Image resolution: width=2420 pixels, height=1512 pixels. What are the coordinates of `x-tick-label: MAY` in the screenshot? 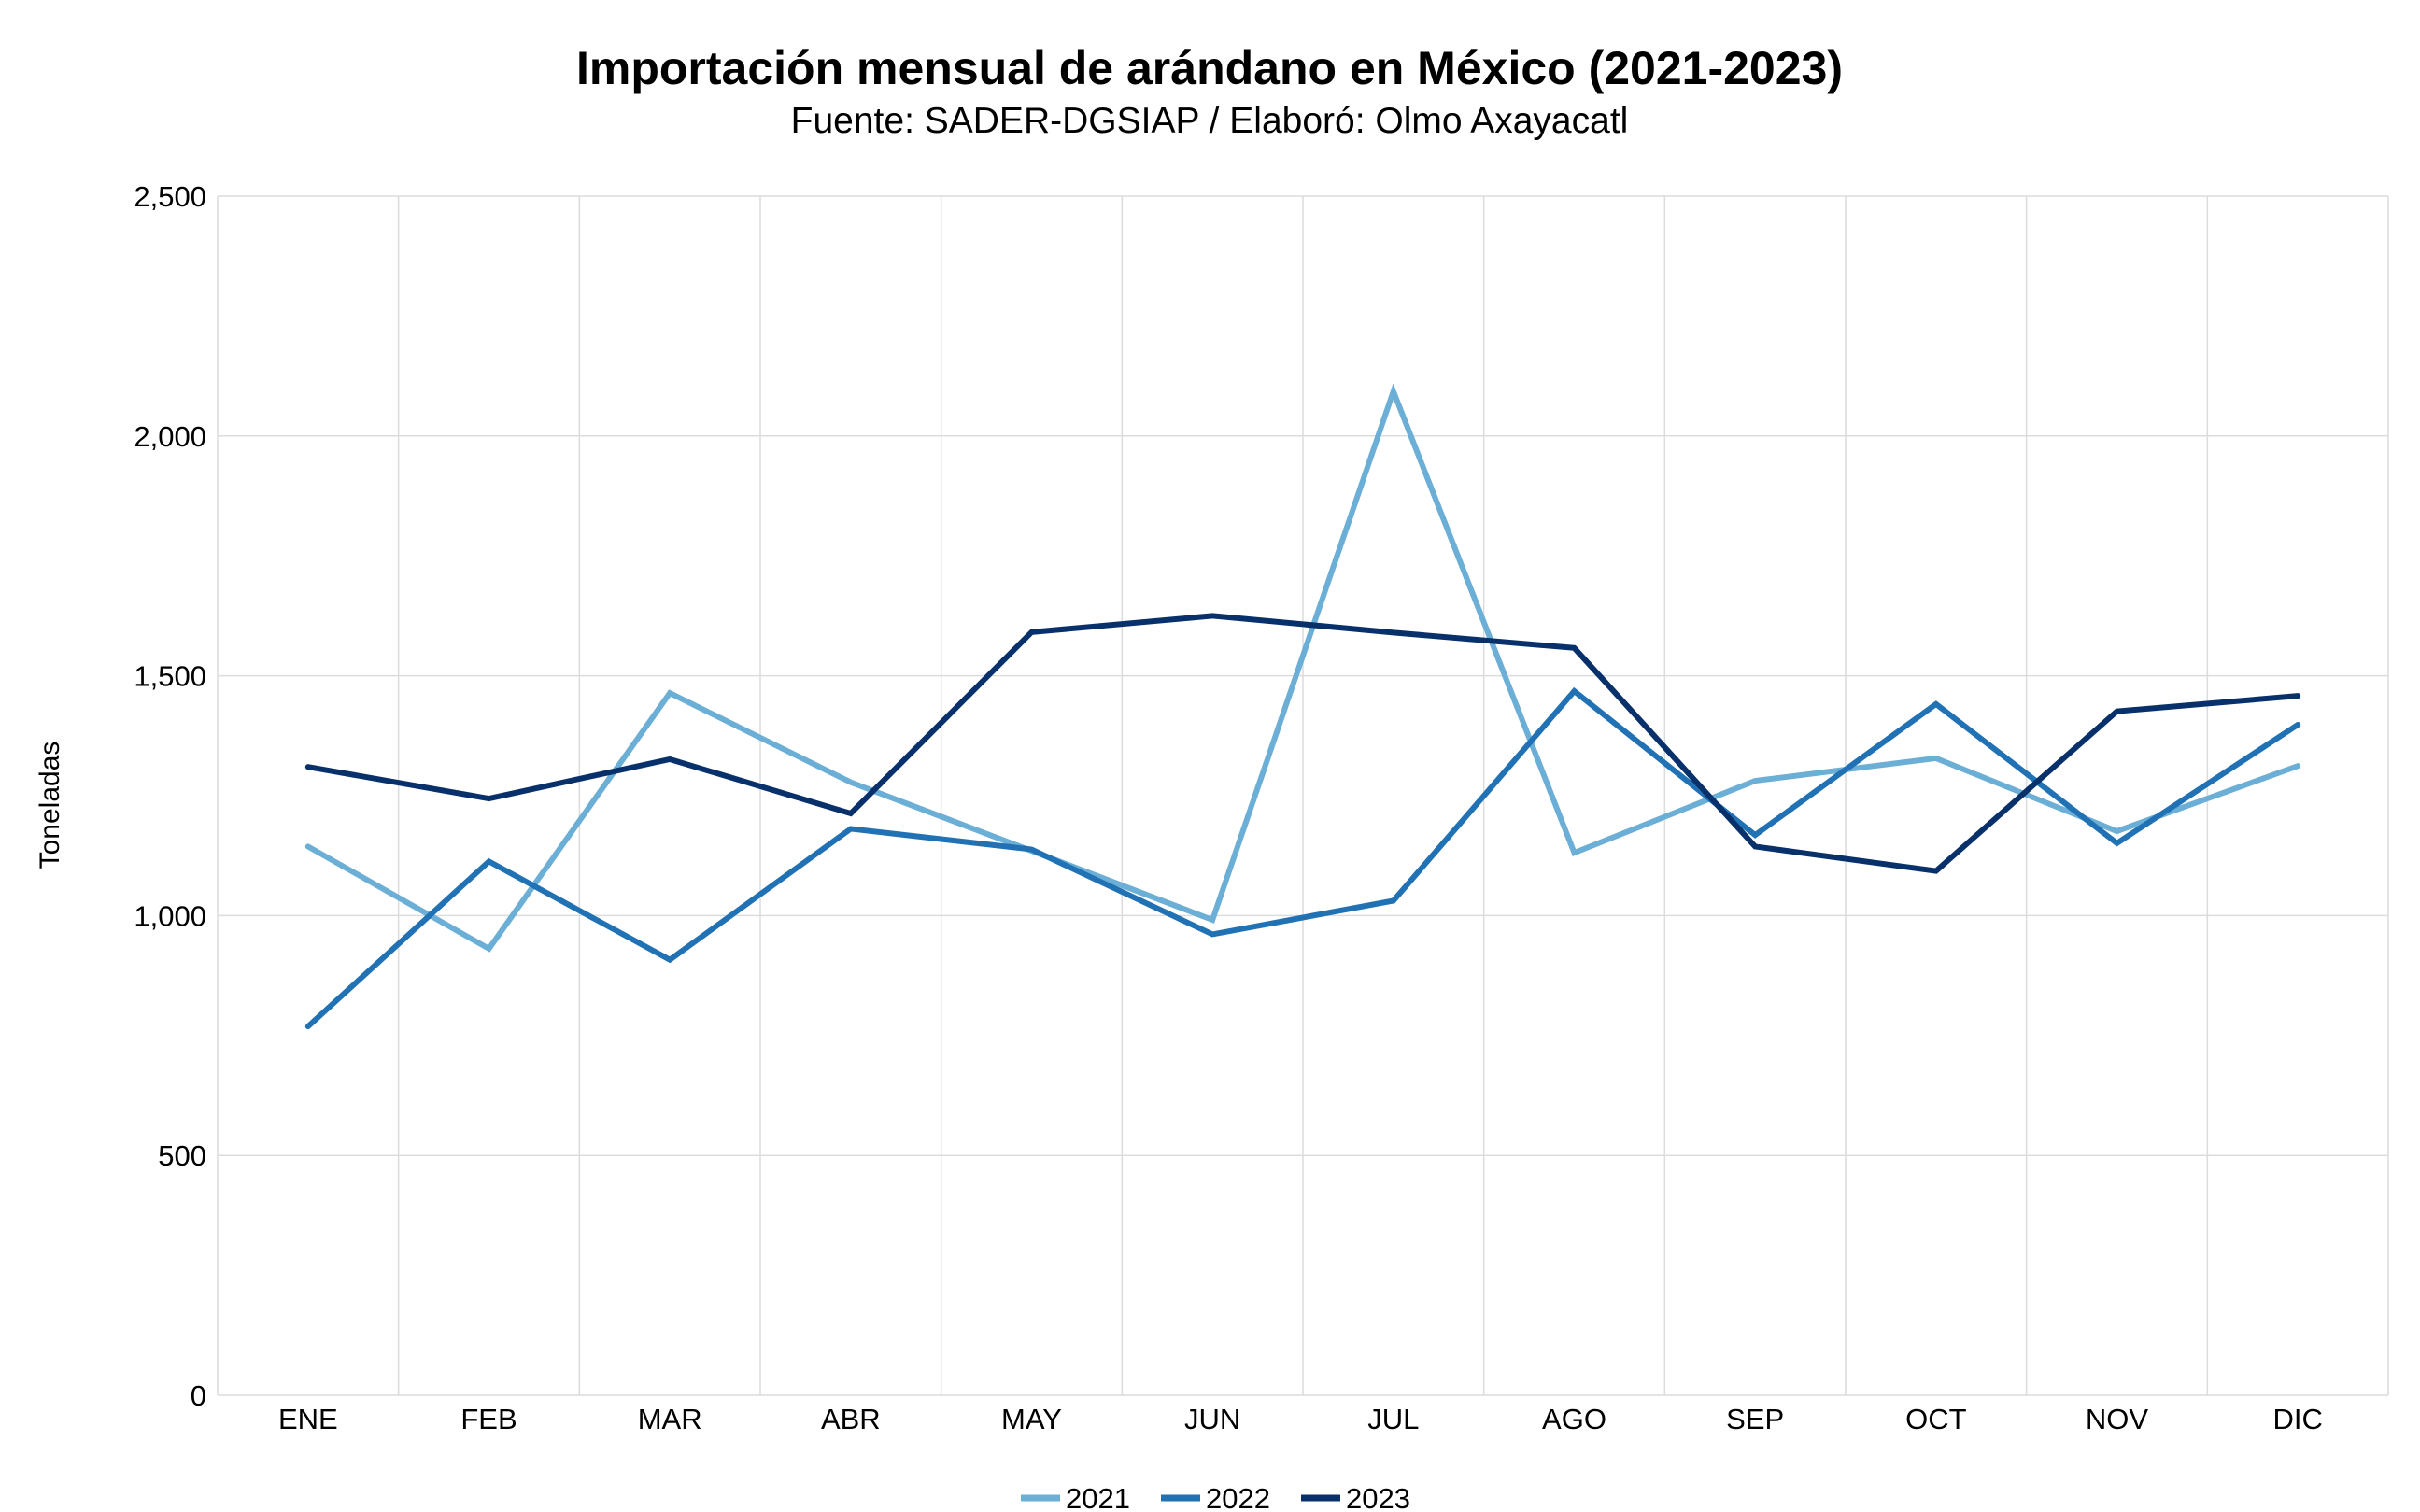 It's located at (1031, 1419).